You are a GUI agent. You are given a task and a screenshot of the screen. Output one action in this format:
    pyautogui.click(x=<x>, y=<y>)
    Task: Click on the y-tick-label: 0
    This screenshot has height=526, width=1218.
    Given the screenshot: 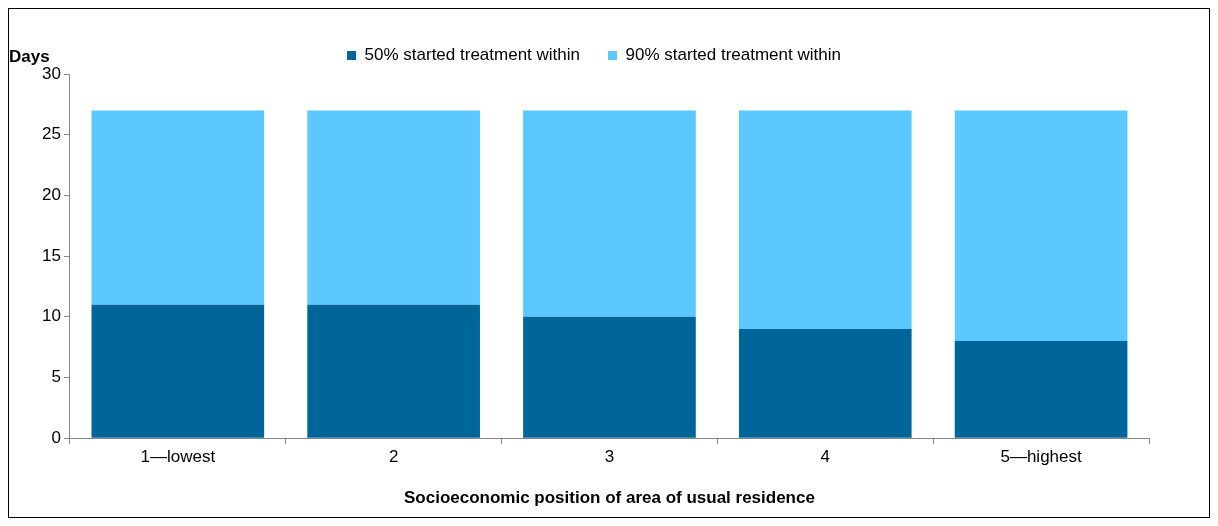 What is the action you would take?
    pyautogui.click(x=56, y=437)
    